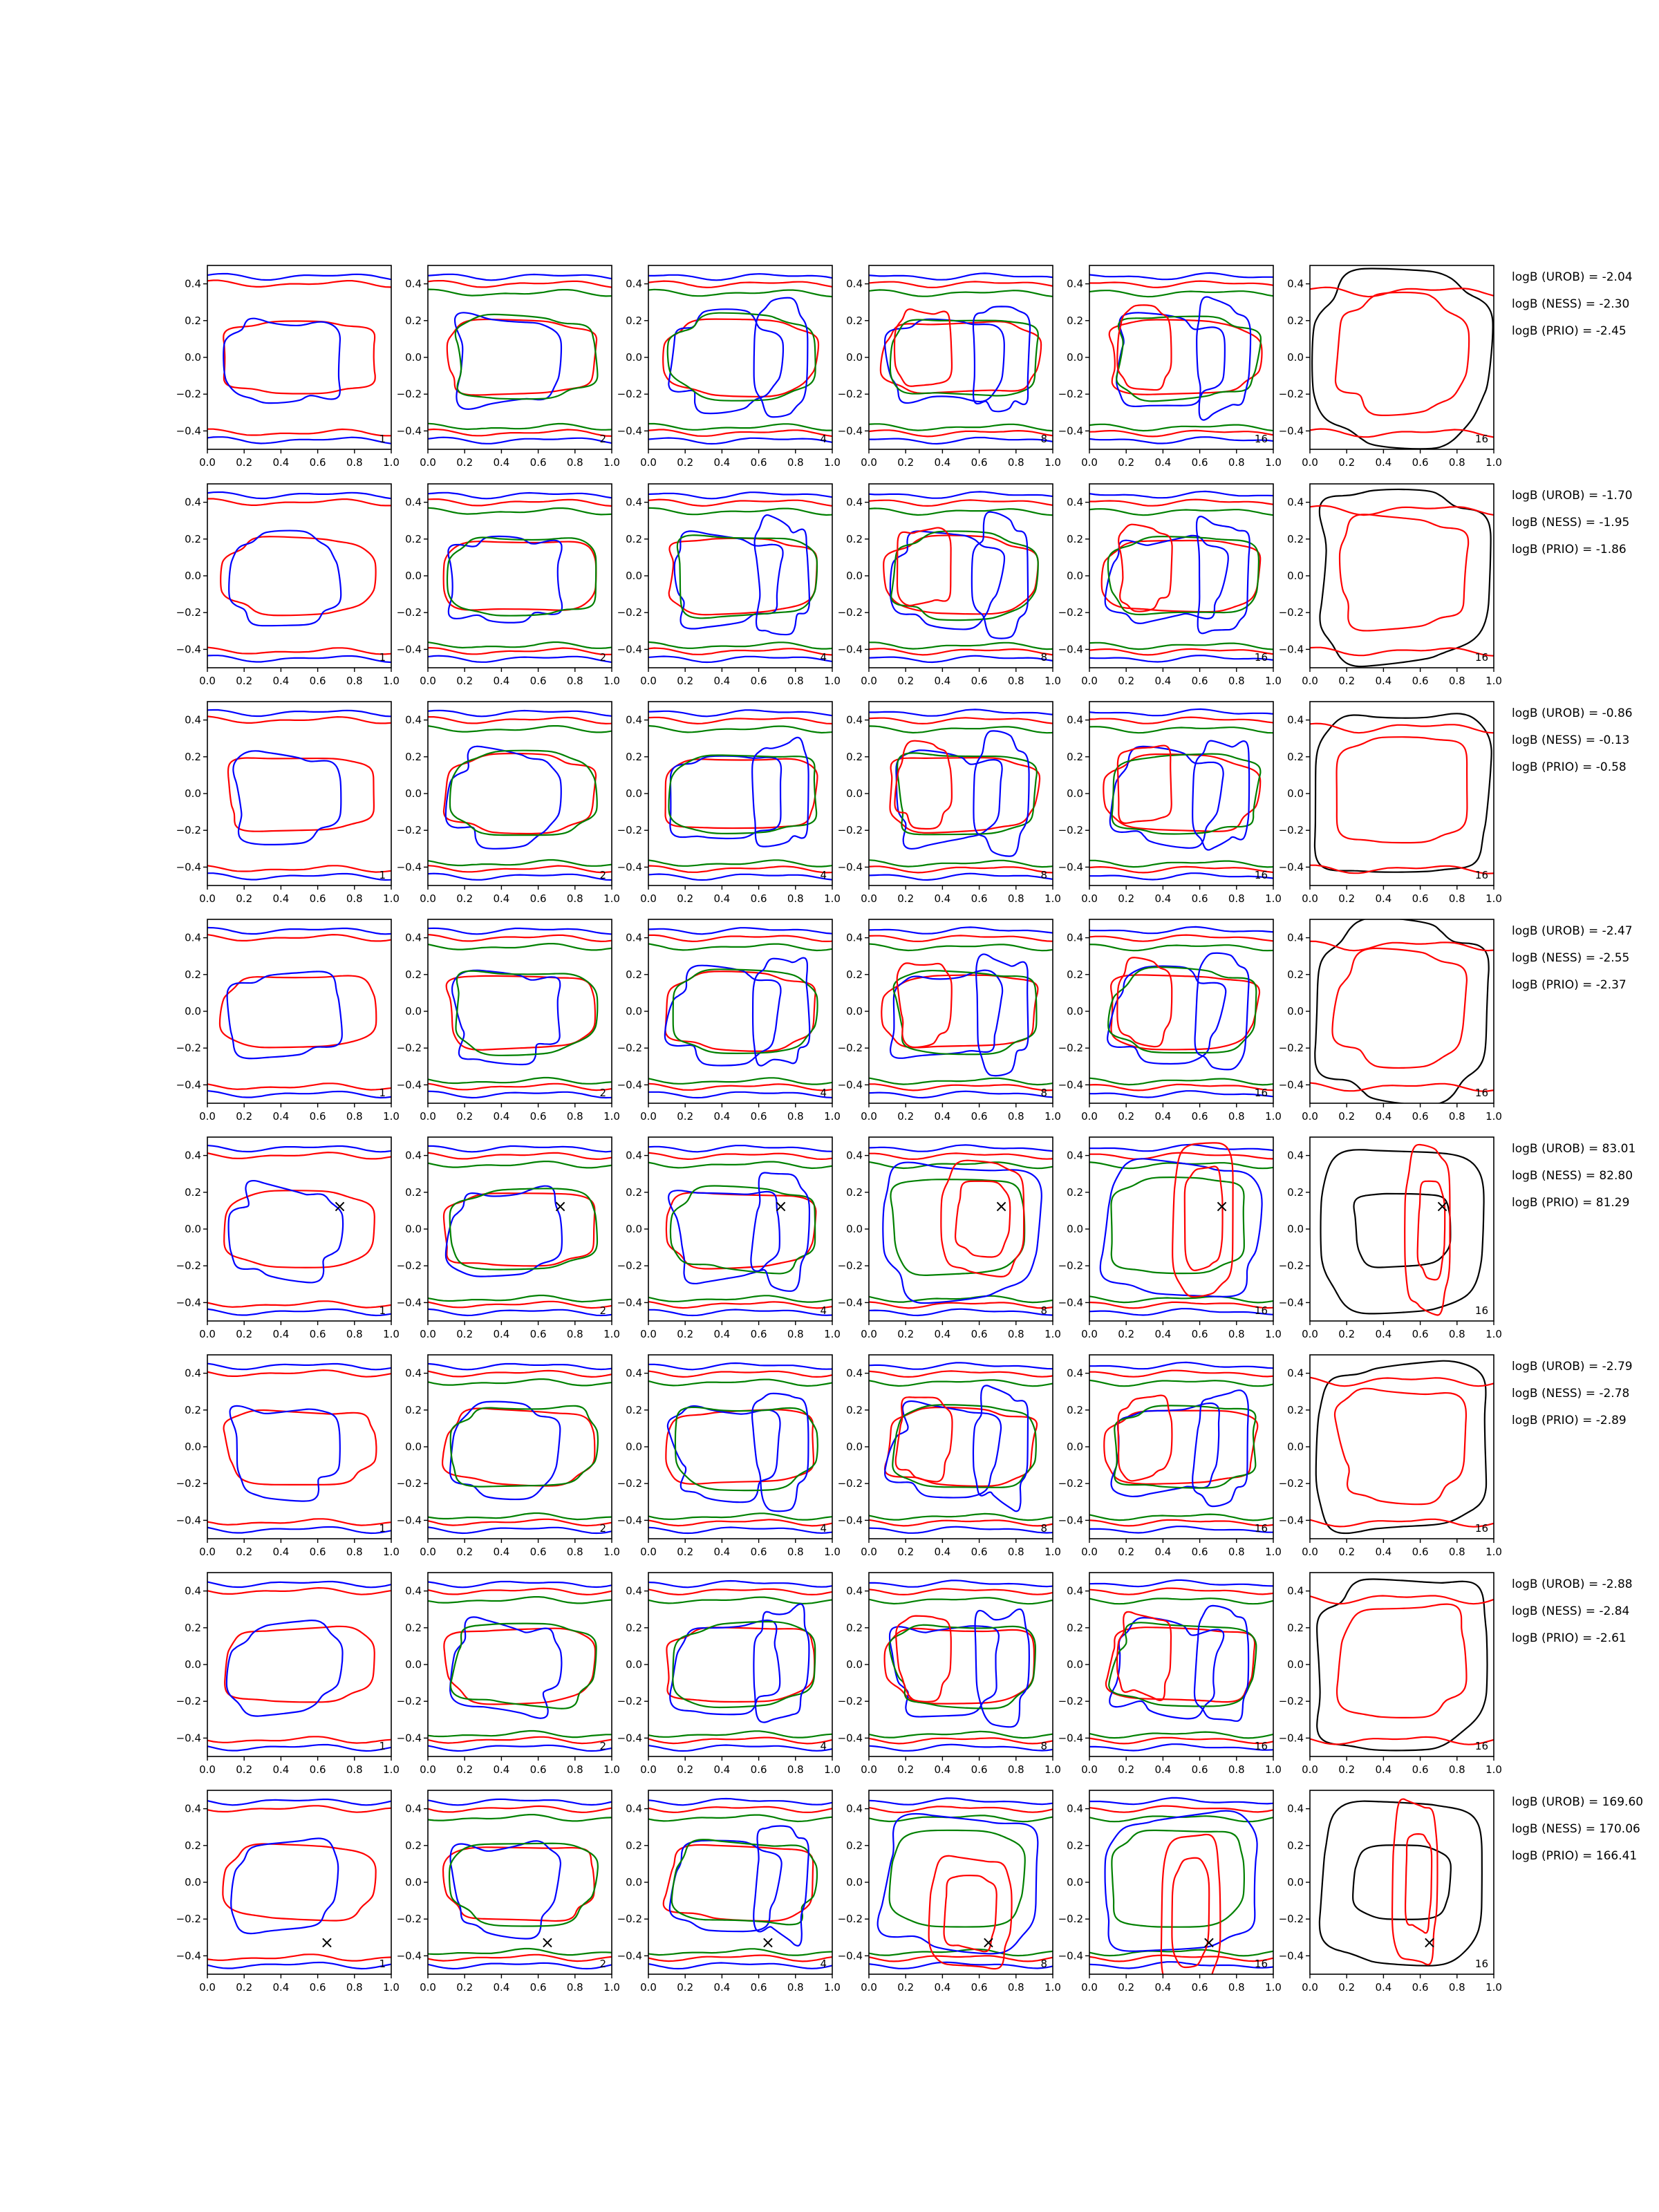  Describe the element at coordinates (1400, 1883) in the screenshot. I see `contour-black-outer` at that location.